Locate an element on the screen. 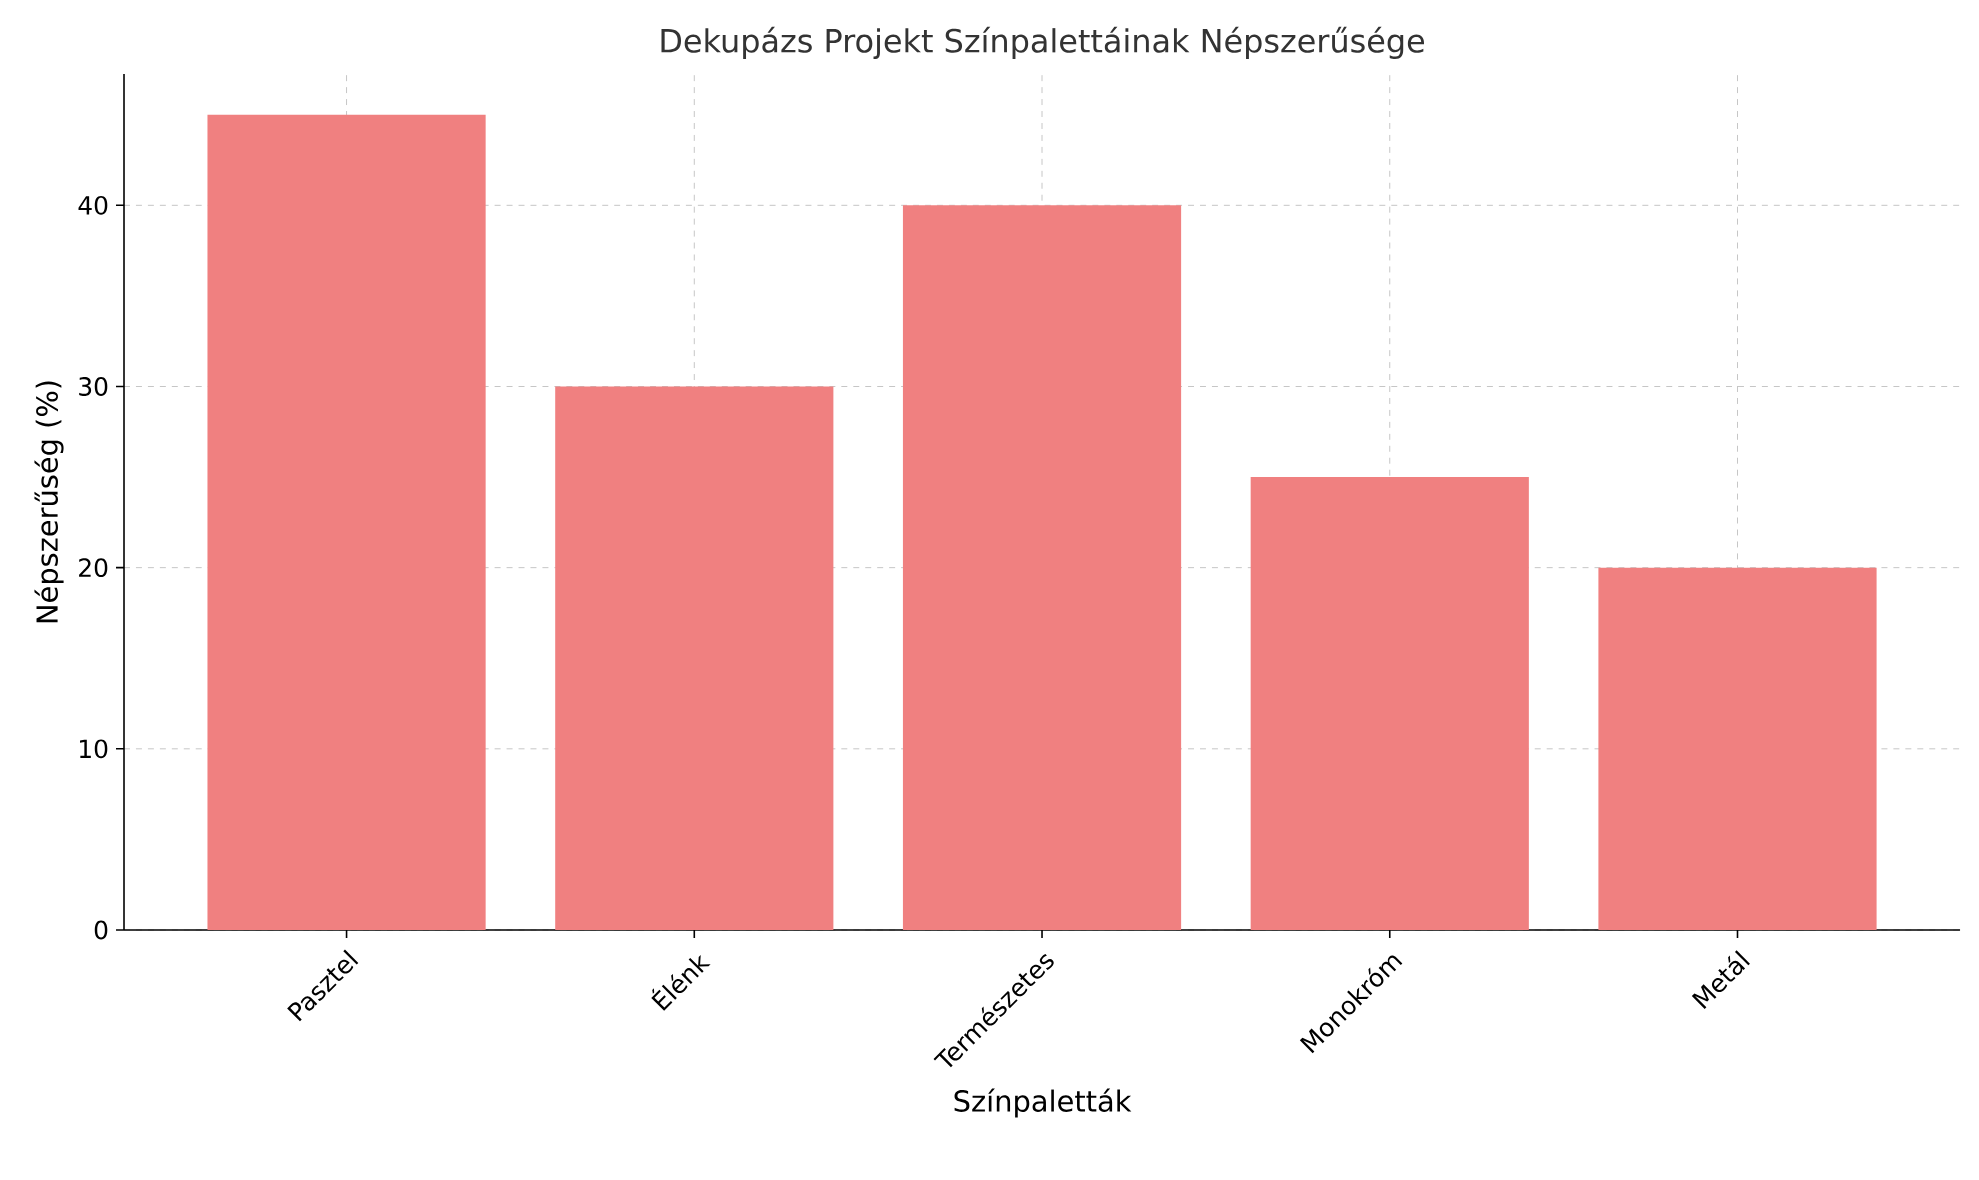 This screenshot has width=1979, height=1180. y-tick-label: 20 is located at coordinates (93, 568).